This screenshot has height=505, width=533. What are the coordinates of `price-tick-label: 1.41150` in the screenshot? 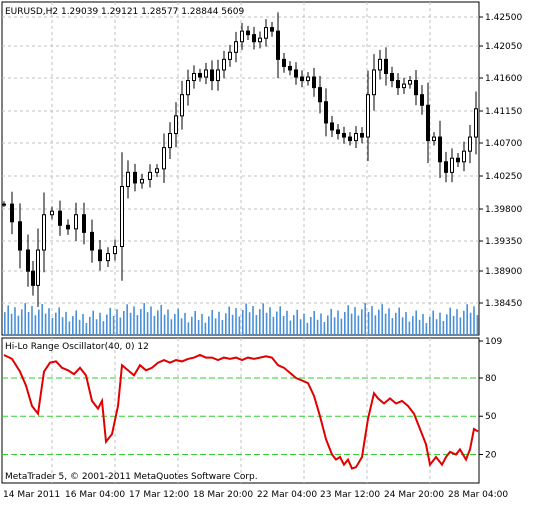 It's located at (503, 112).